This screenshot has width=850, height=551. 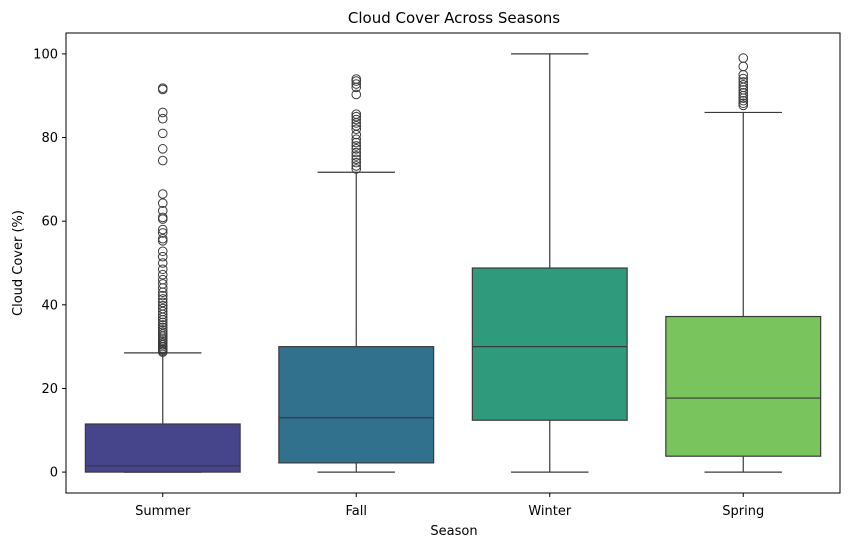 I want to click on y-tick-label: 100, so click(x=45, y=54).